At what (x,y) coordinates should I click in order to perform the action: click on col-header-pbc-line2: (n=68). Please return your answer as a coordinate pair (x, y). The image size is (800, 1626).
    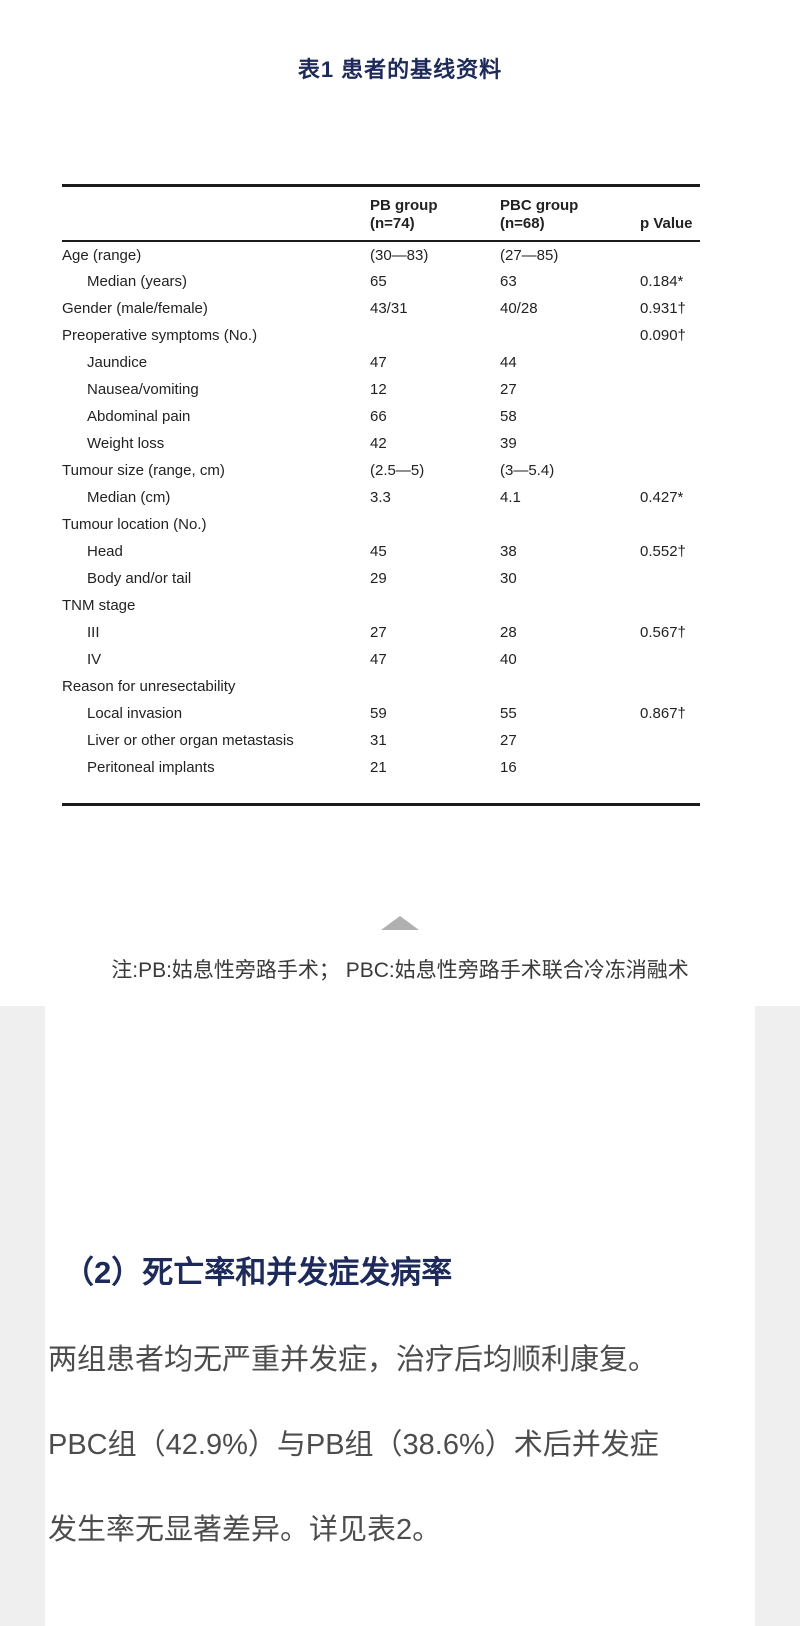
    Looking at the image, I should click on (522, 223).